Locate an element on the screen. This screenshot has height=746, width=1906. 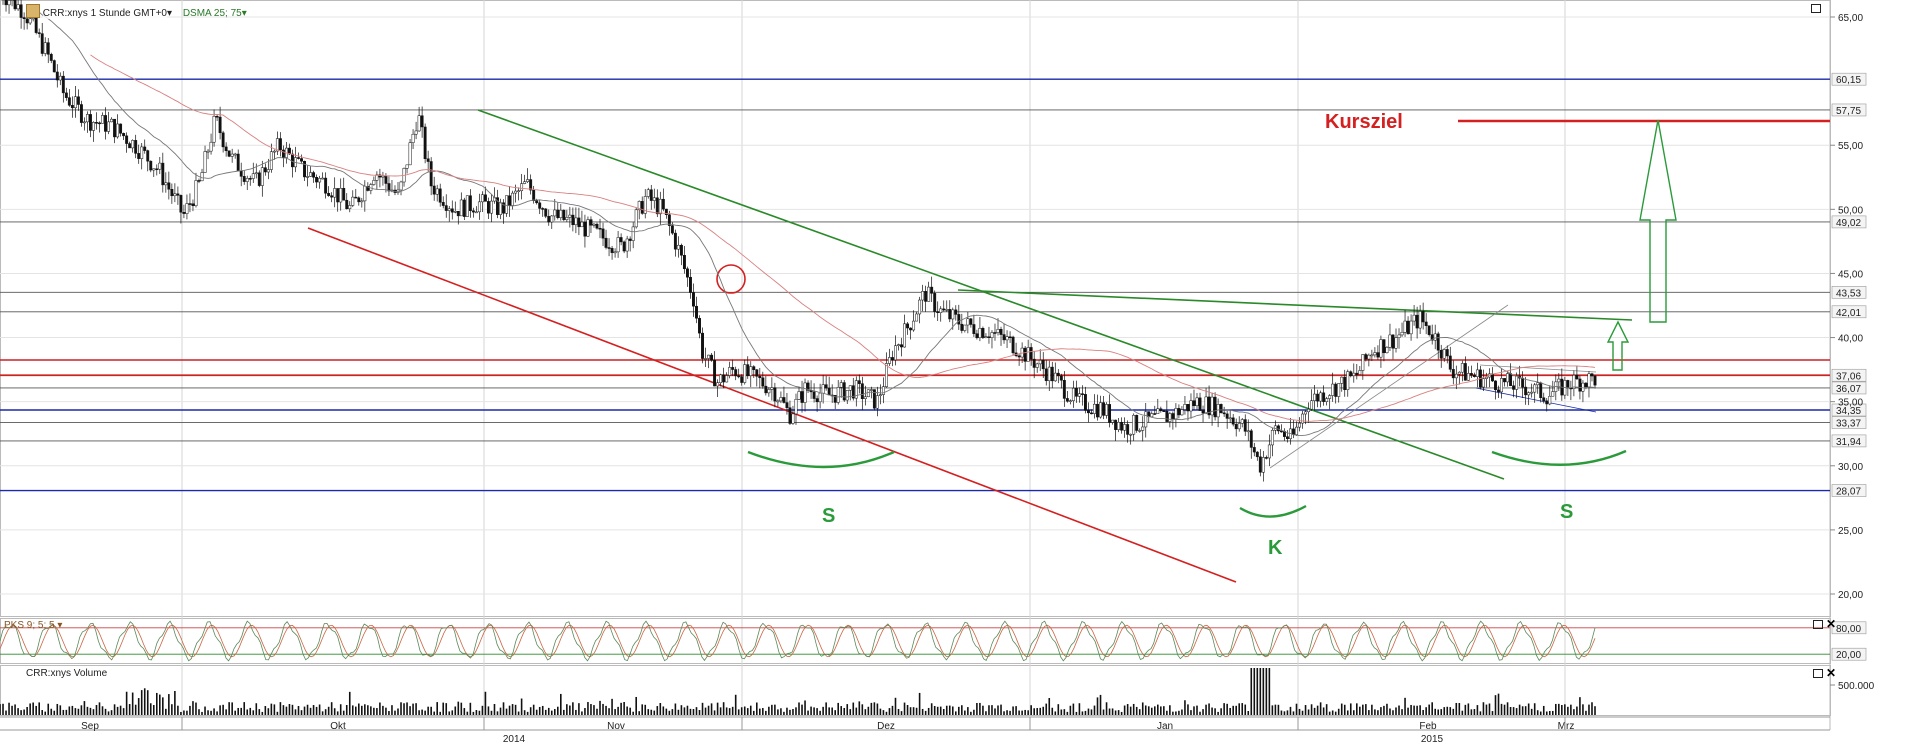
level-tag is located at coordinates (1849, 388).